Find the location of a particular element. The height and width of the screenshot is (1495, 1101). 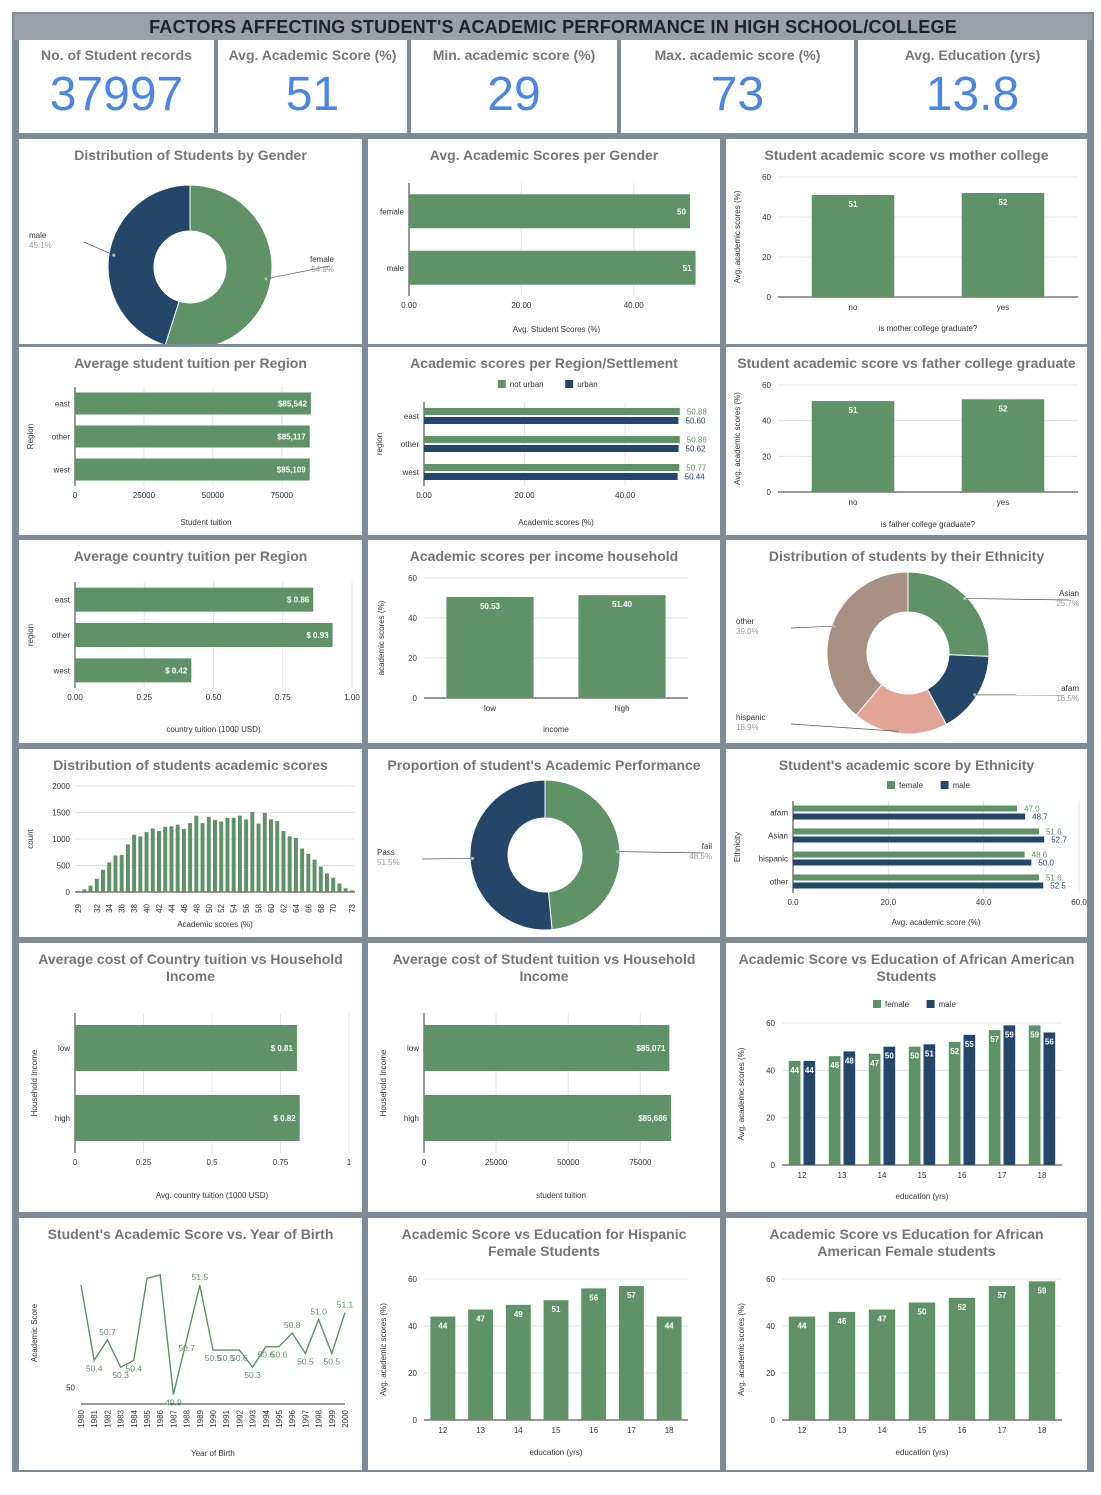

axis-title: is mother college graduate? is located at coordinates (928, 328).